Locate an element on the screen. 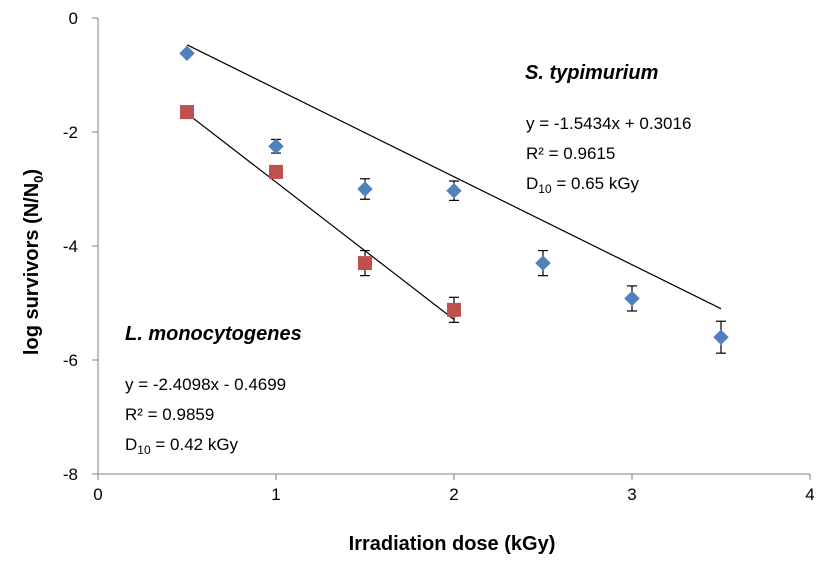 This screenshot has height=568, width=827. y-axis-title: log survivors (N/N0) is located at coordinates (33, 262).